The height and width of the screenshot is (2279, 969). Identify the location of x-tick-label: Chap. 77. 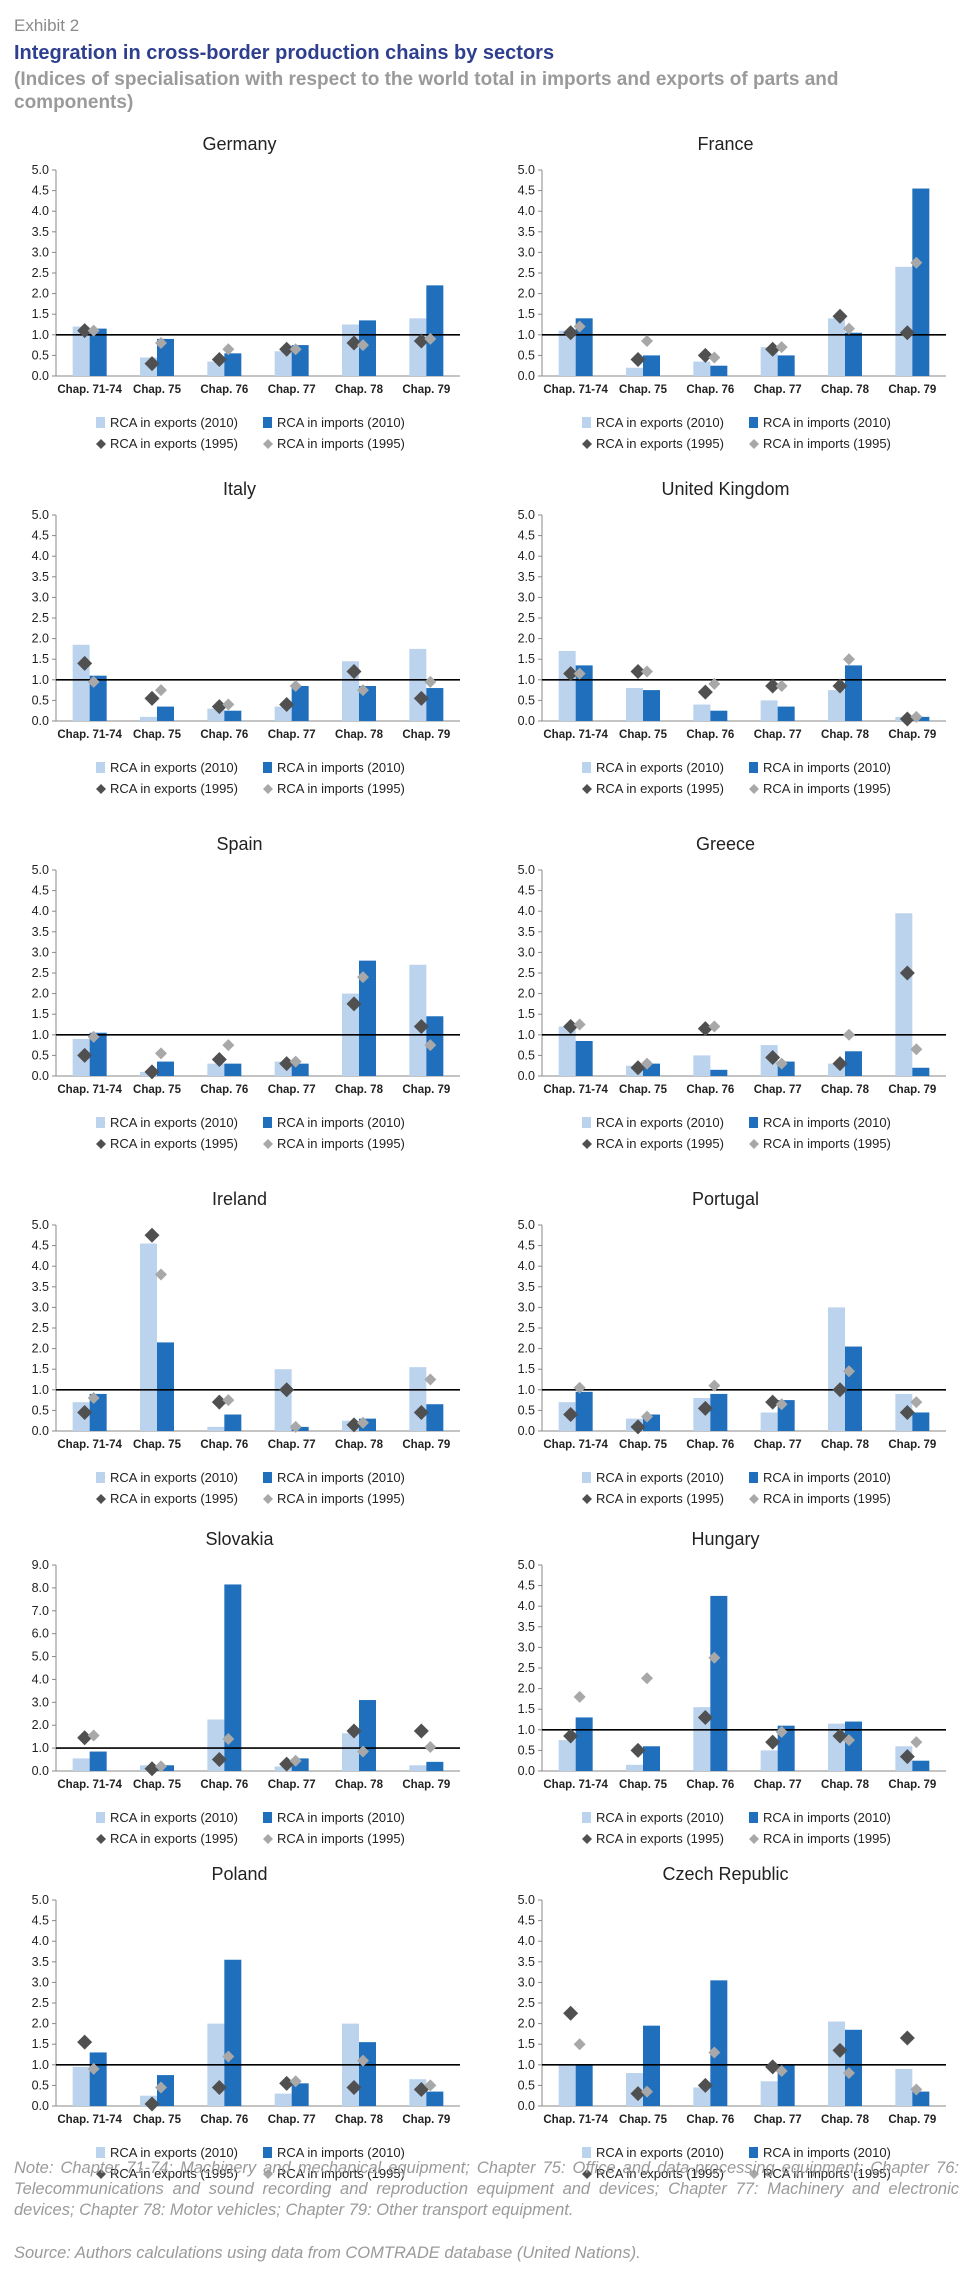
(292, 1785).